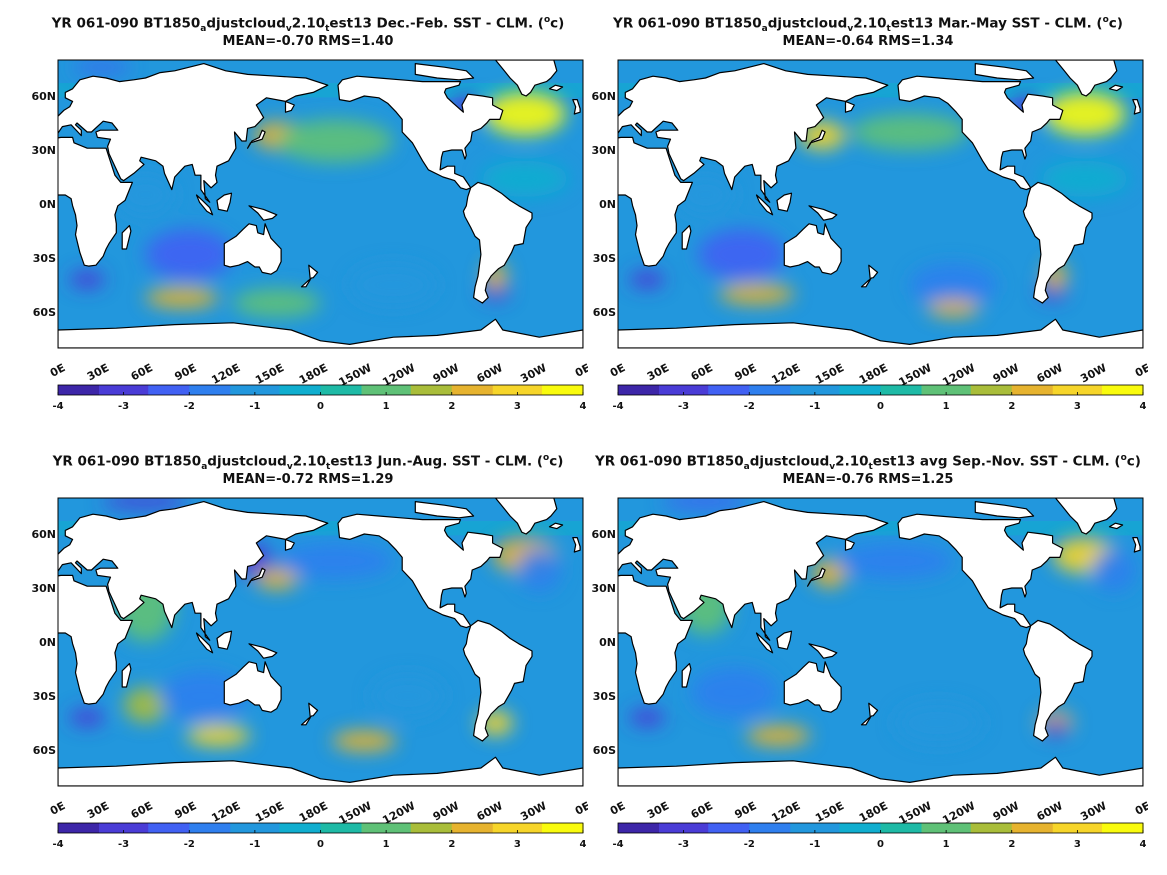  I want to click on land-s-america, so click(497, 680).